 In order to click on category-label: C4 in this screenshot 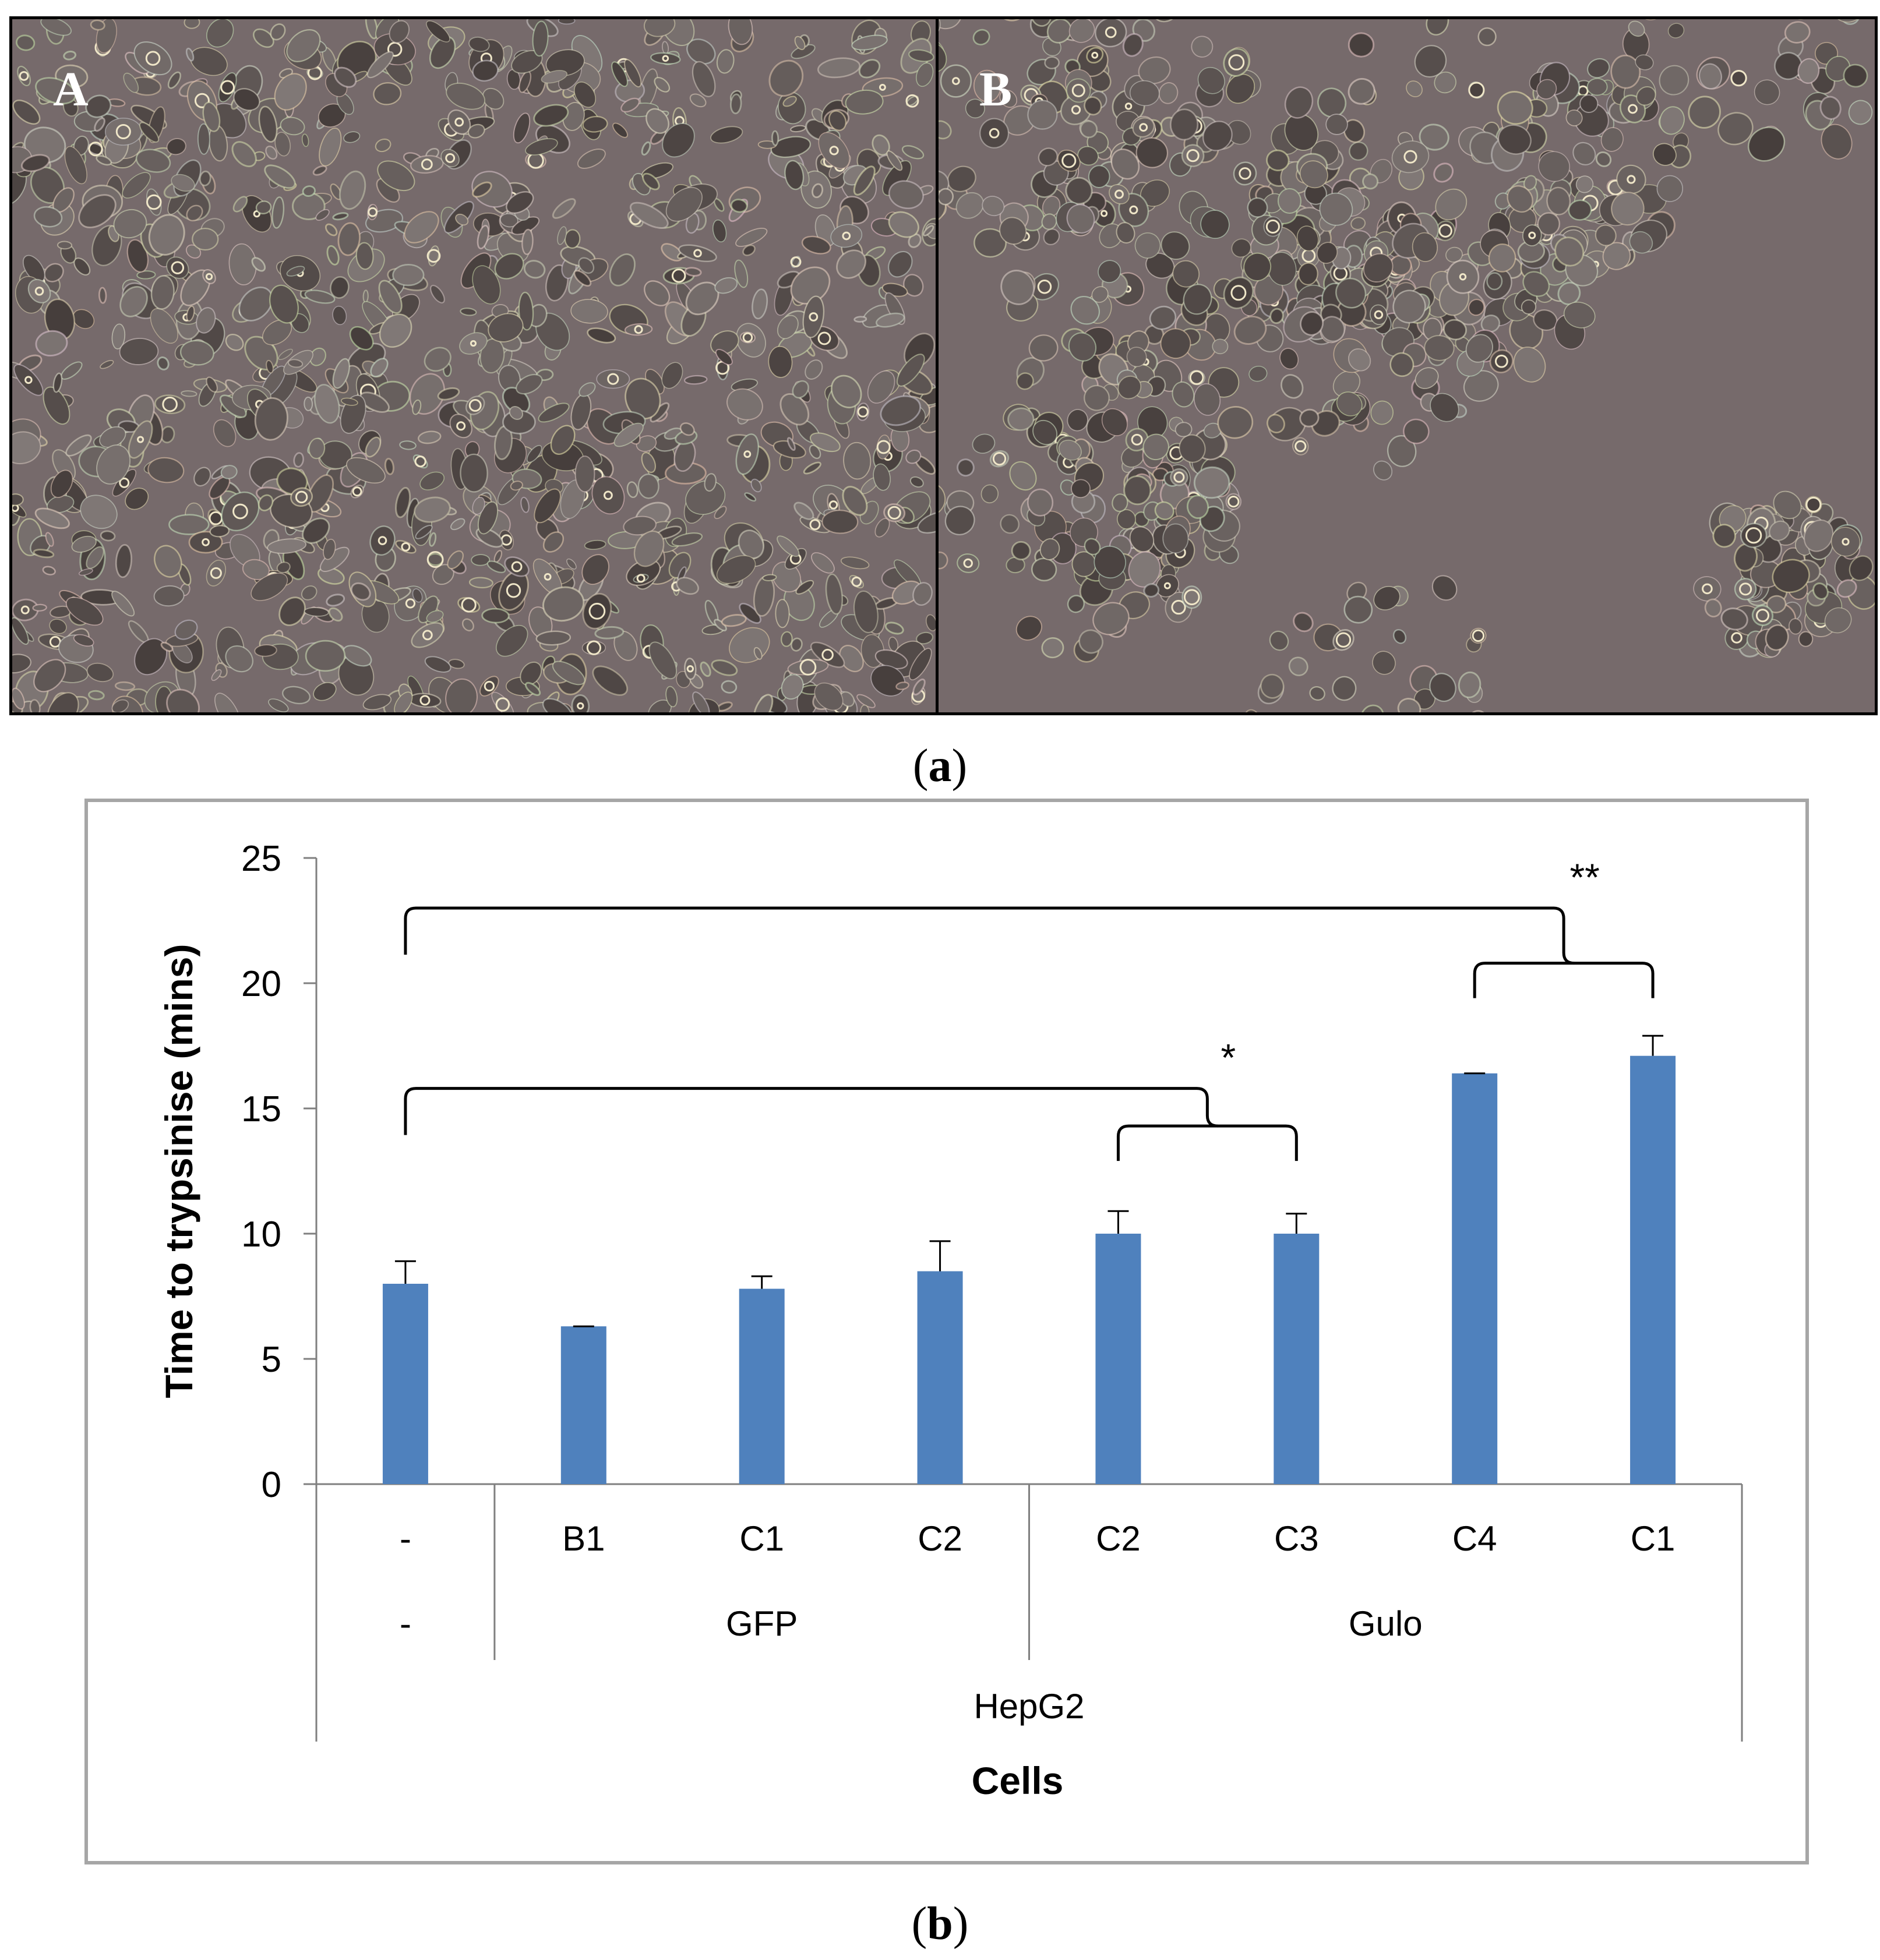, I will do `click(1474, 1538)`.